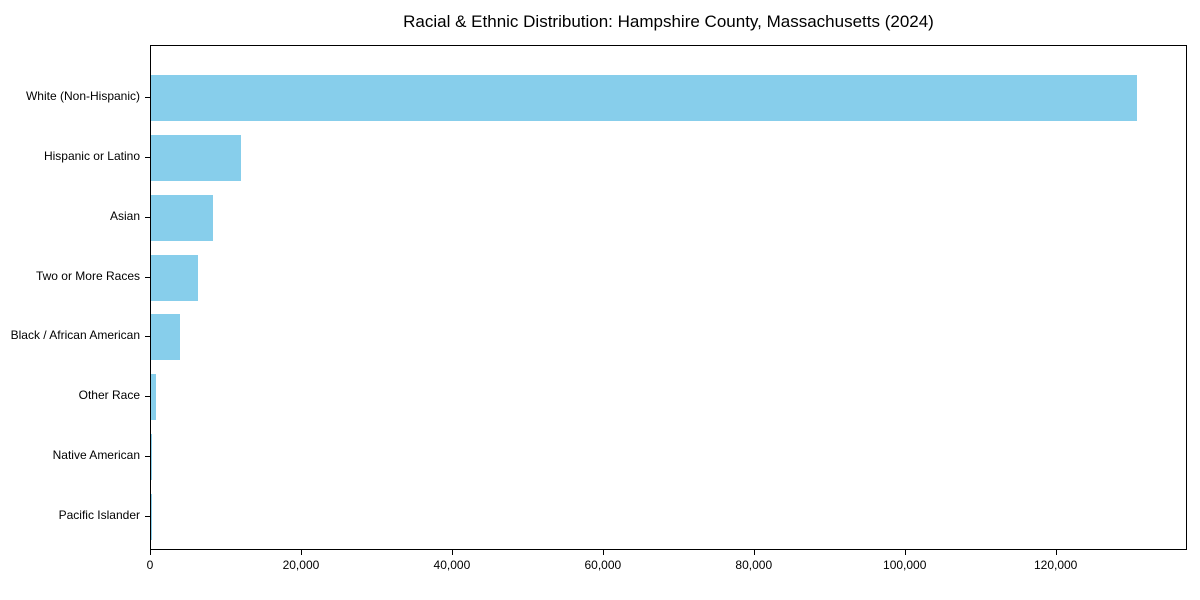  I want to click on y-tick-label: Black / African American, so click(75, 335).